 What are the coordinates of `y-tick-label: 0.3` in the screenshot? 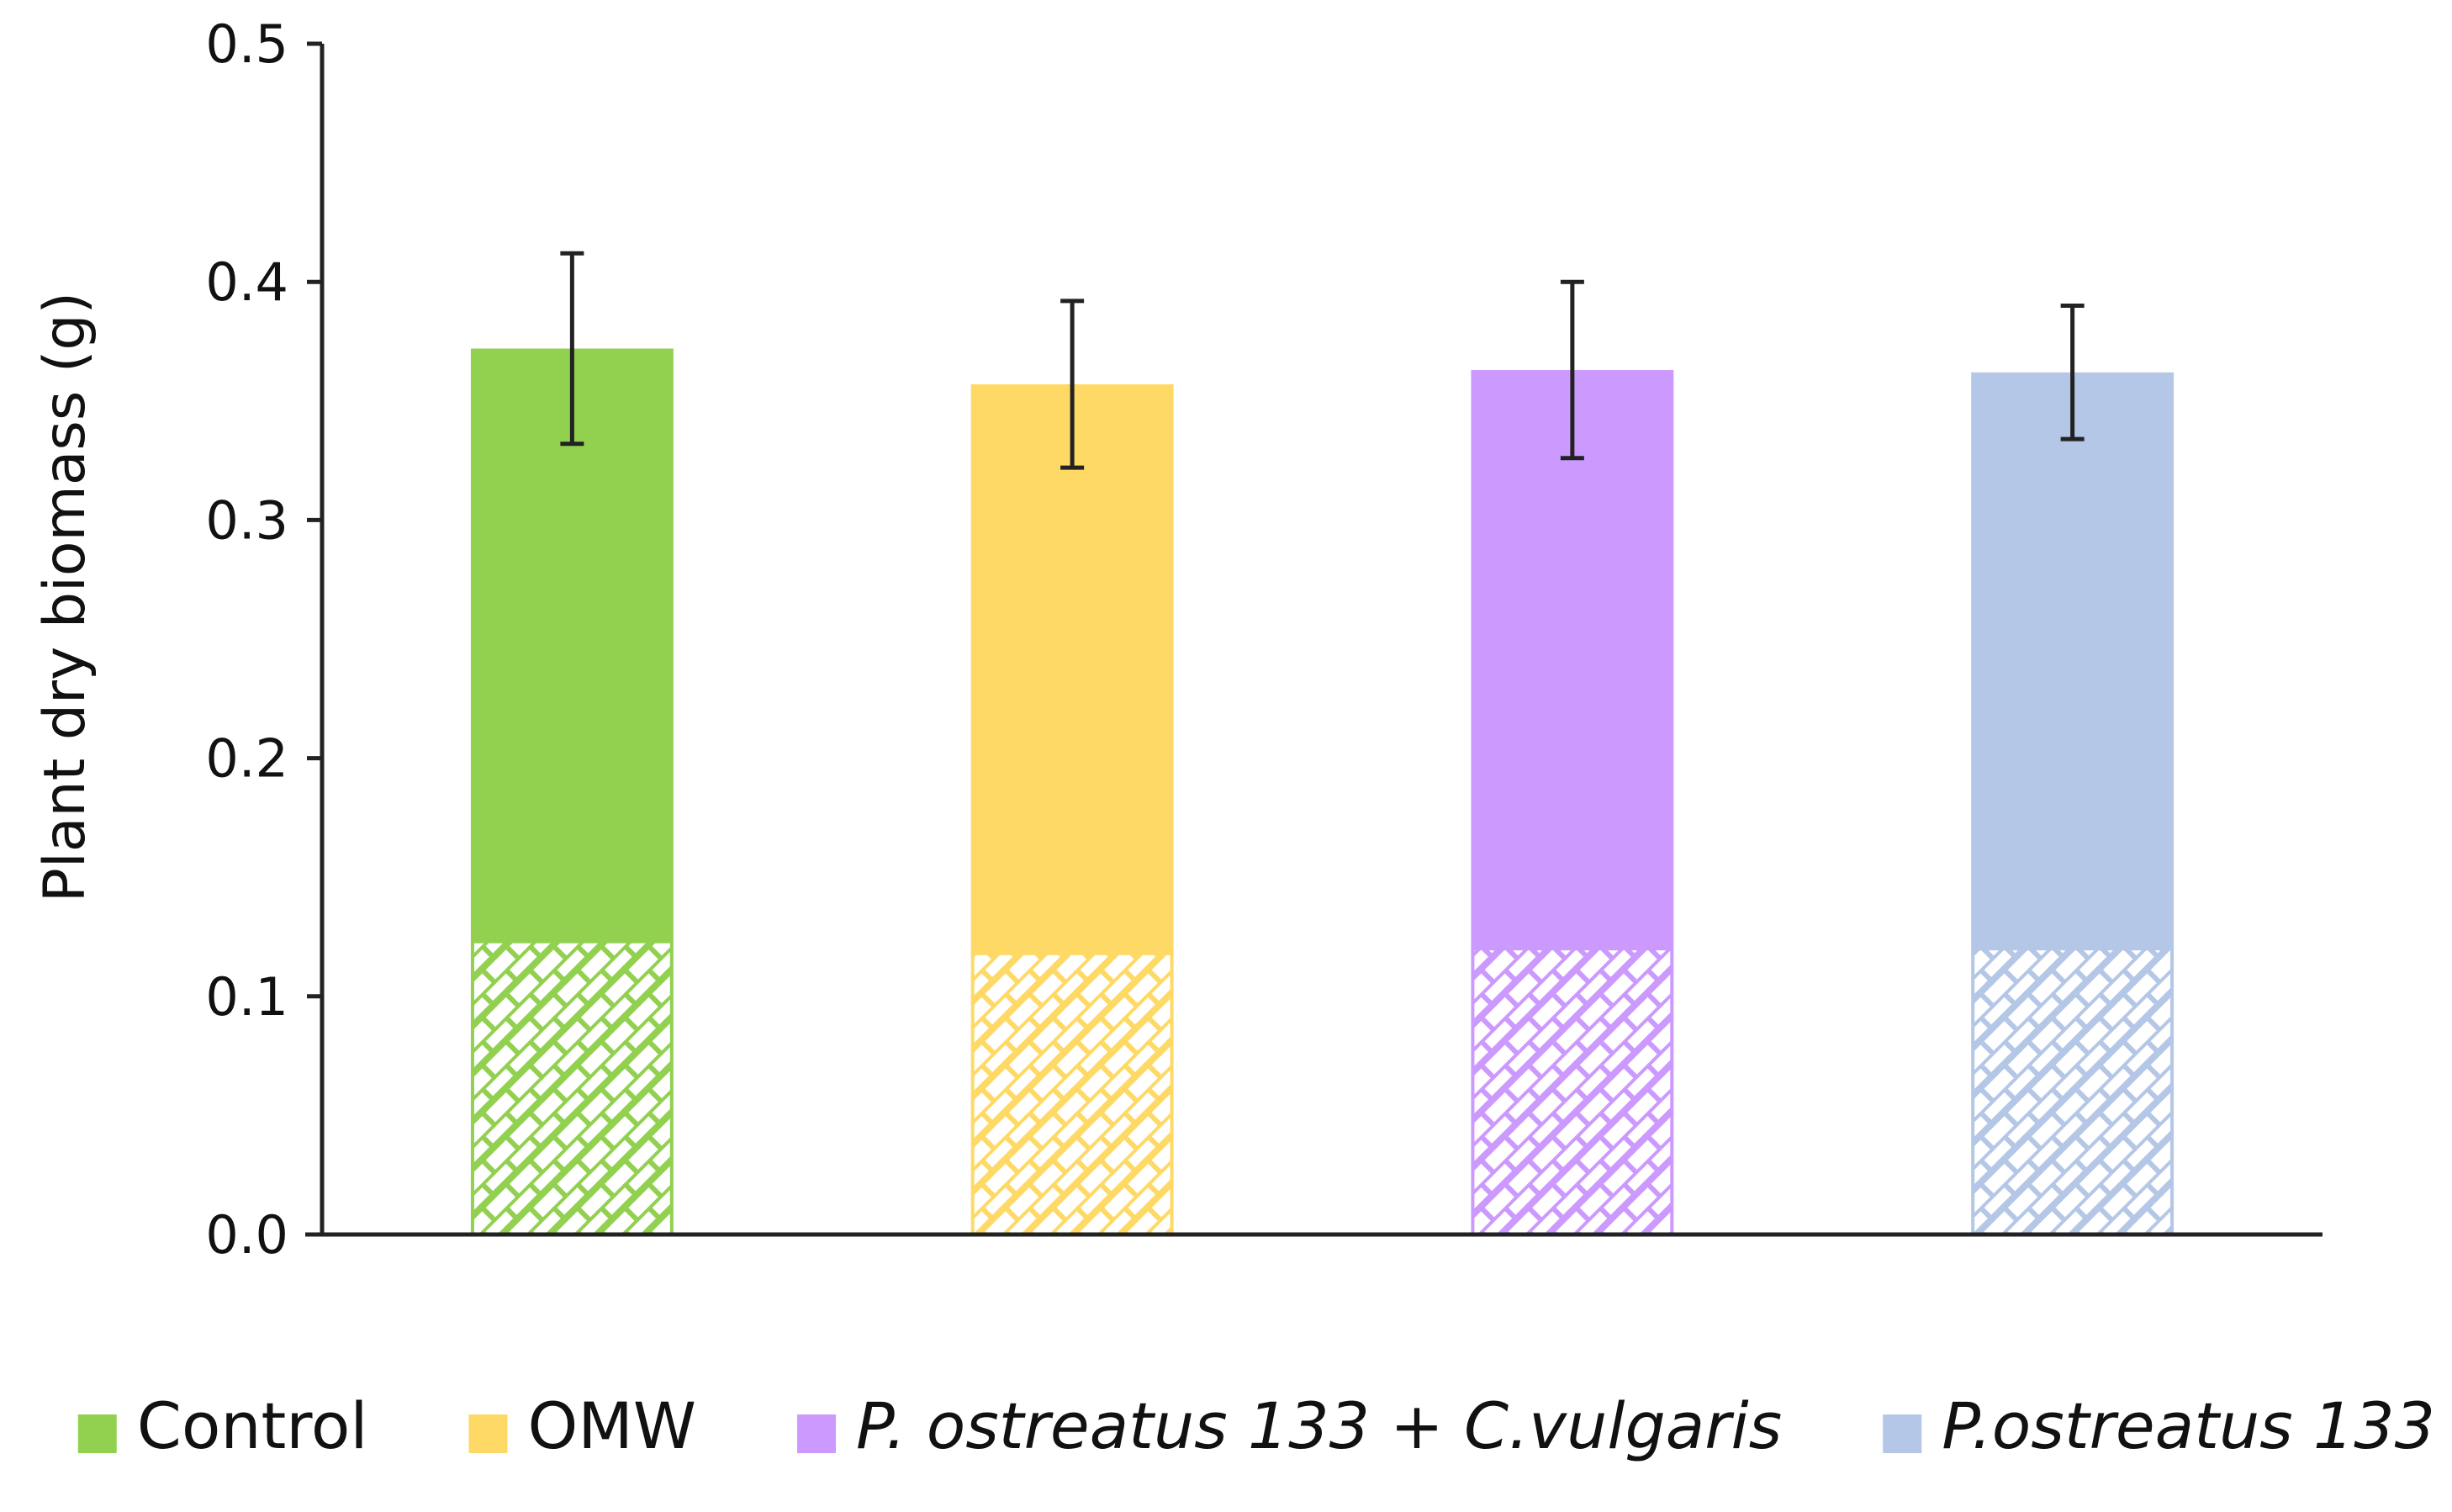 It's located at (247, 520).